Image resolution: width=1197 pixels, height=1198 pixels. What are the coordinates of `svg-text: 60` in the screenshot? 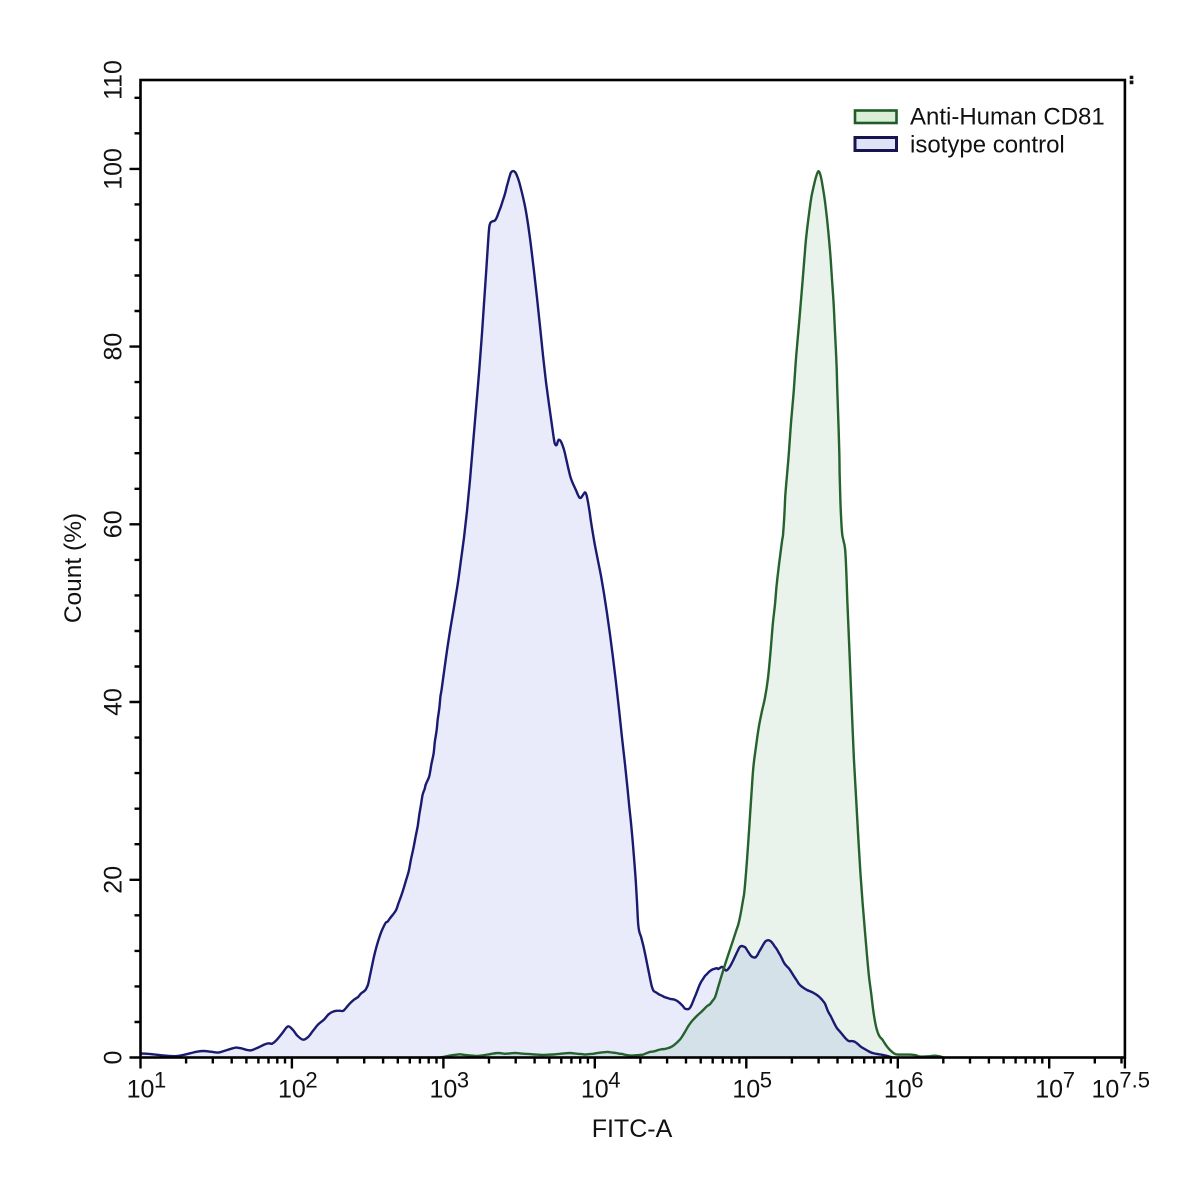 It's located at (114, 524).